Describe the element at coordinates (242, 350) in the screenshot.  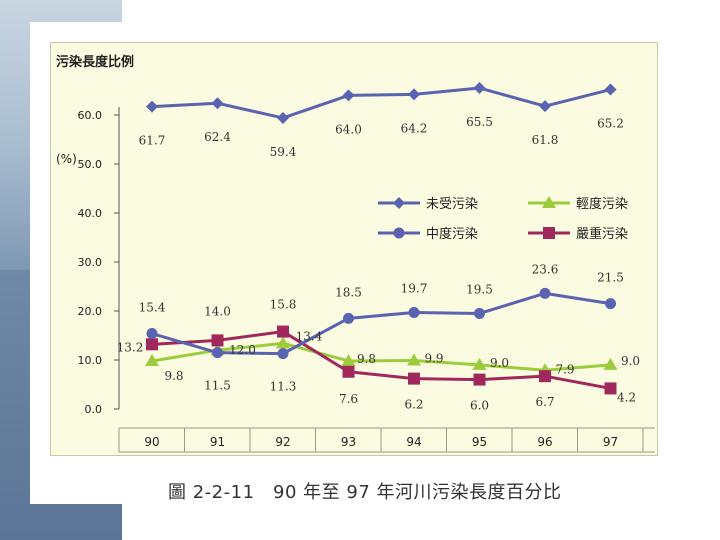
I see `data-label-light: 12.0` at that location.